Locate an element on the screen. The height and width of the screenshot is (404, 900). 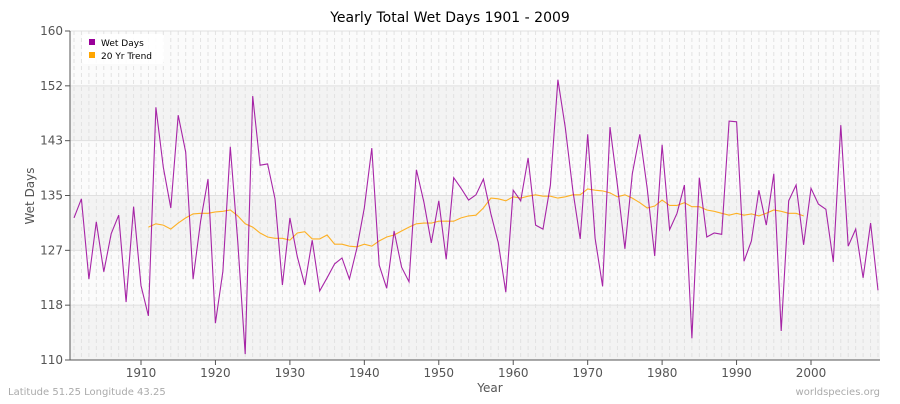
x-tick-label: 1920 is located at coordinates (215, 373).